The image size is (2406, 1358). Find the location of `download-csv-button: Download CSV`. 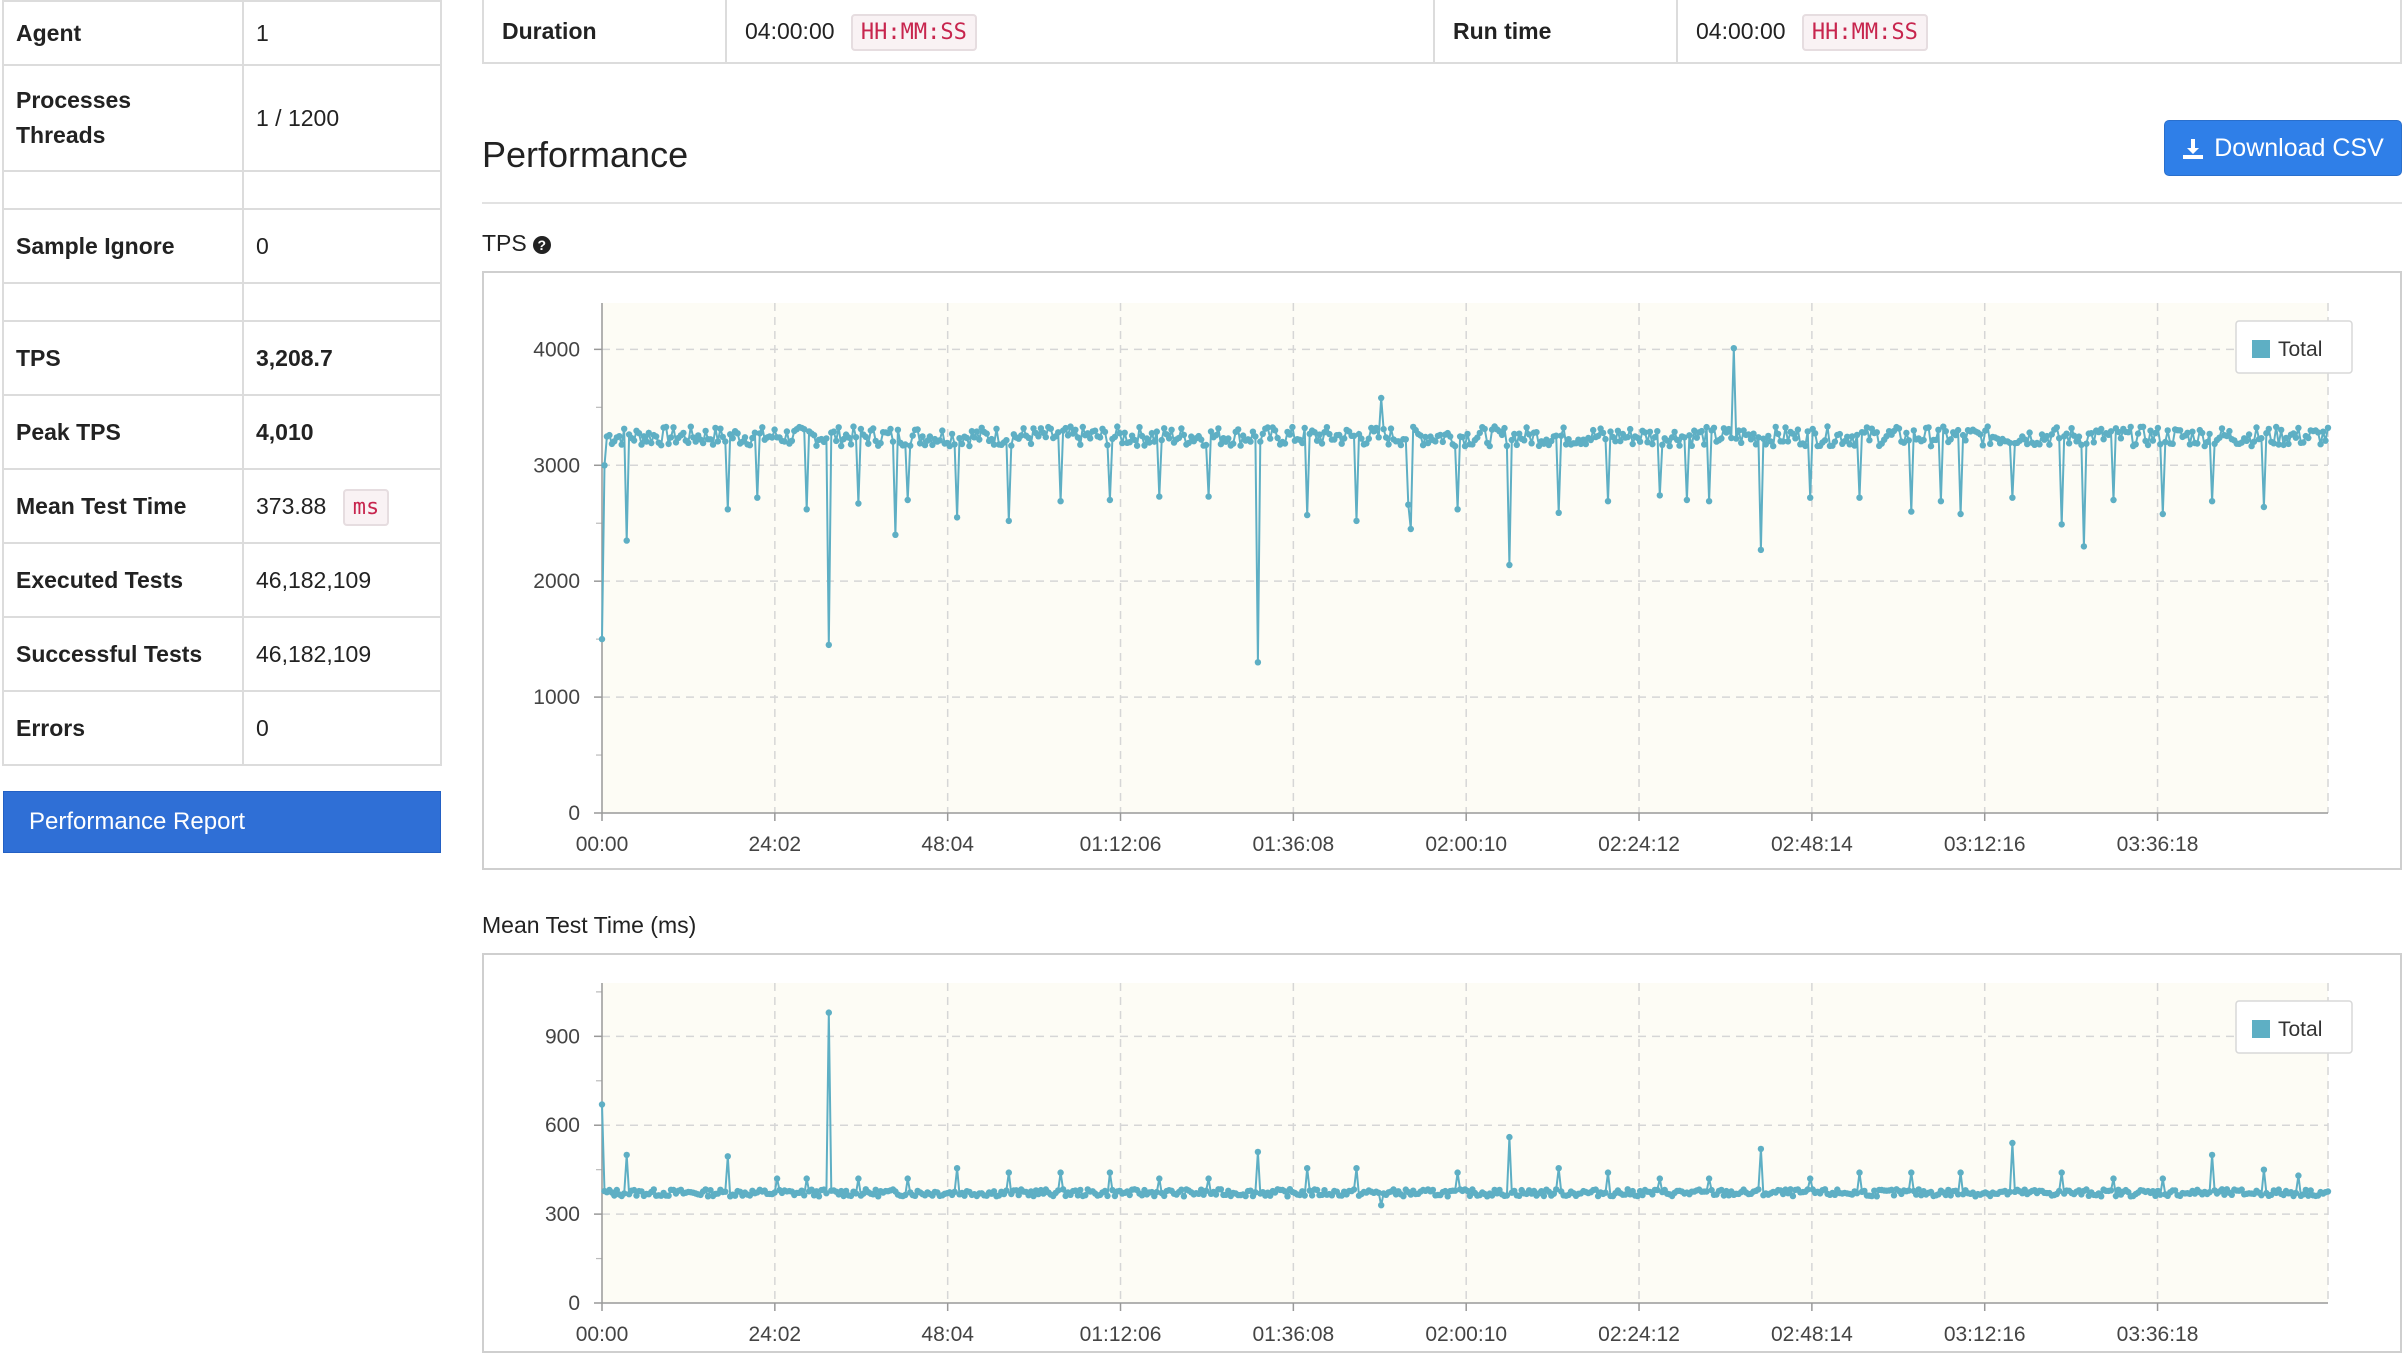

download-csv-button: Download CSV is located at coordinates (2283, 148).